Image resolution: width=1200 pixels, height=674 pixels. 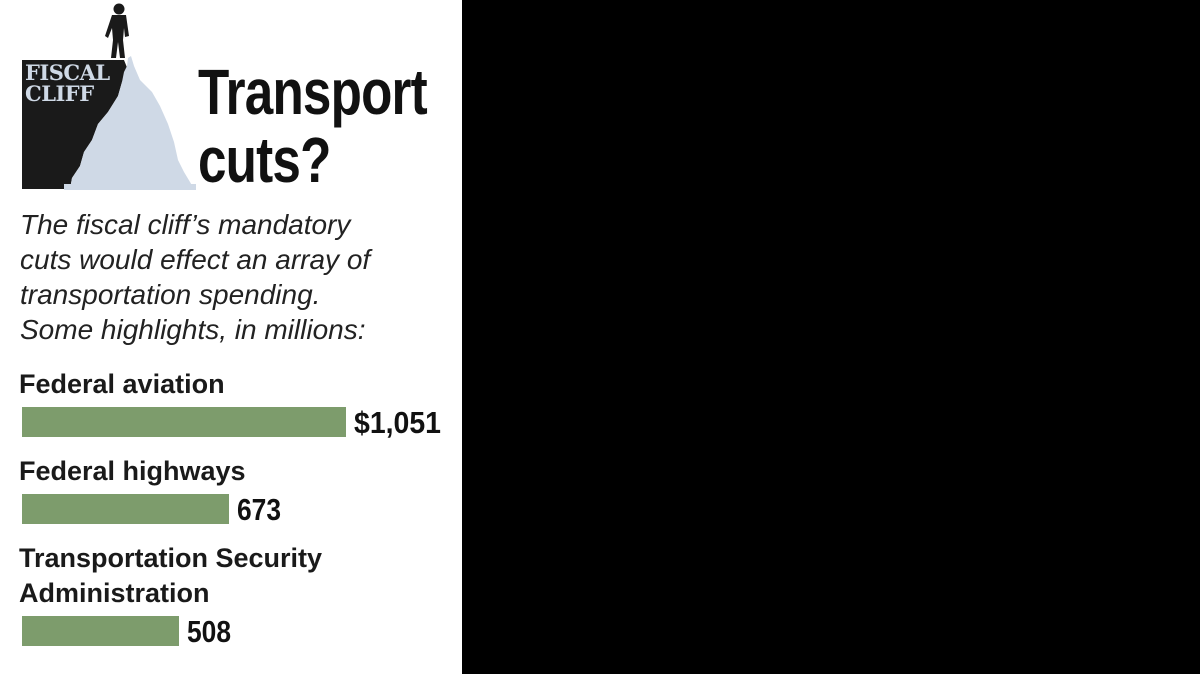 What do you see at coordinates (59, 93) in the screenshot?
I see `logo-line-2: CLIFF` at bounding box center [59, 93].